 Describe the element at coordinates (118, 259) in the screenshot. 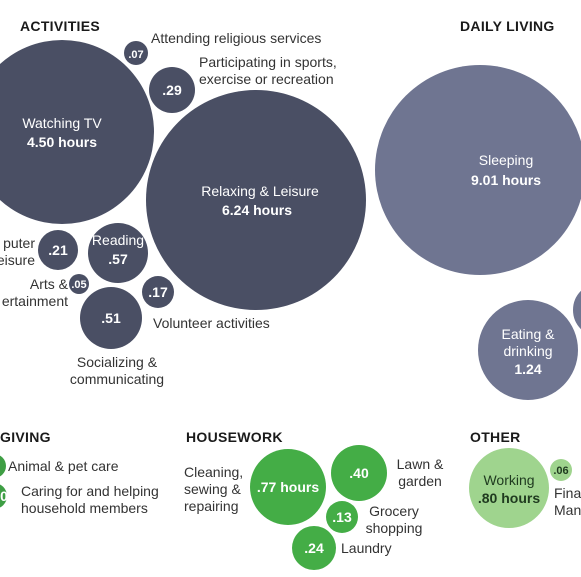

I see `bubble-value-reading: .57` at that location.